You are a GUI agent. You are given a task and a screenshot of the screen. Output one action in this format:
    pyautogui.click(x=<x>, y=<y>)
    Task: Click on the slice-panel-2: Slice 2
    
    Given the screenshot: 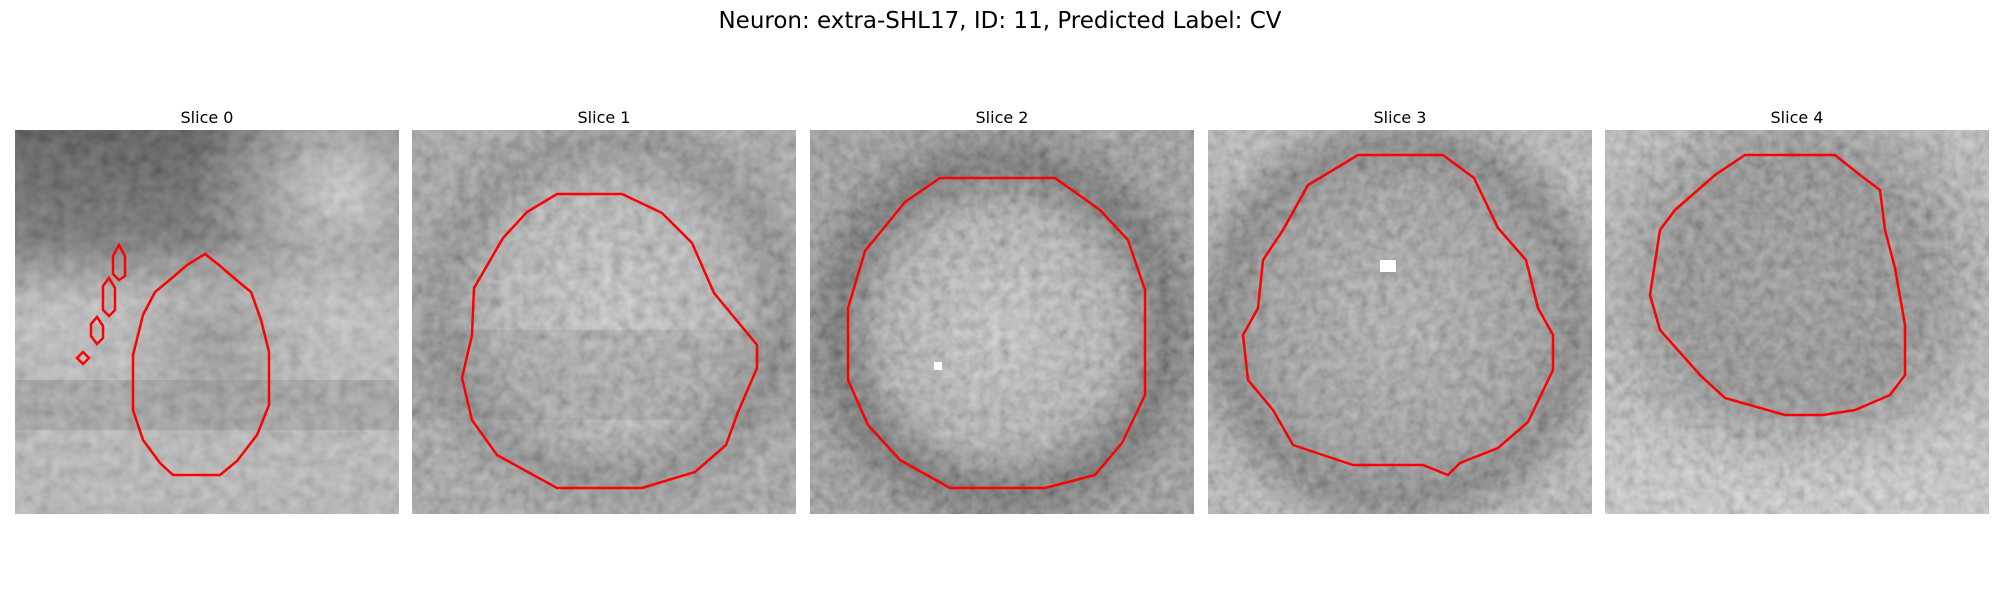 What is the action you would take?
    pyautogui.click(x=1002, y=310)
    